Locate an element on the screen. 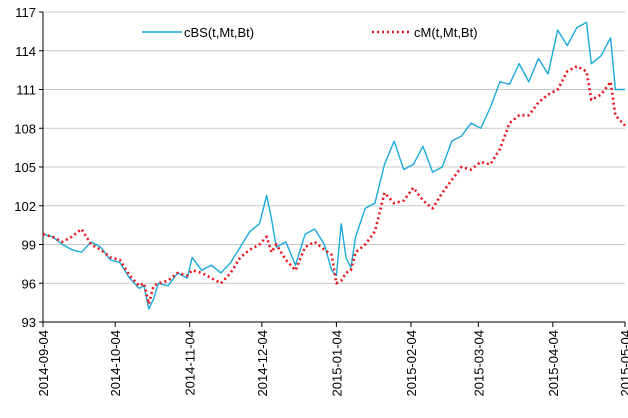 This screenshot has width=628, height=418. y-tick-label: 117 is located at coordinates (25, 12).